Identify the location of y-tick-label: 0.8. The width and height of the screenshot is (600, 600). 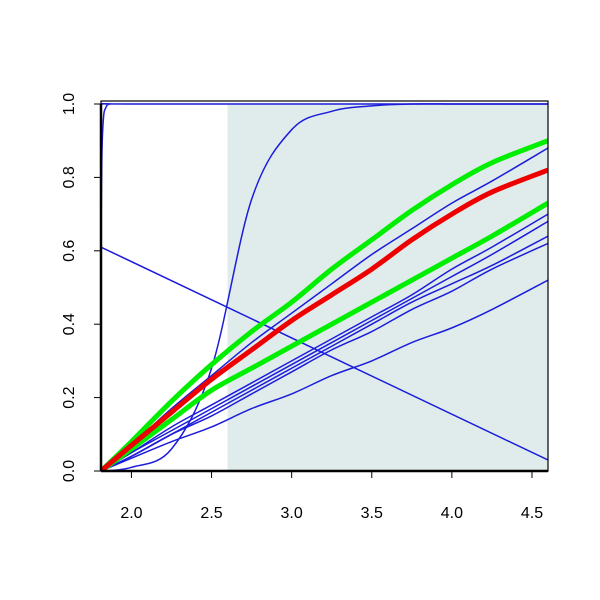
(69, 177).